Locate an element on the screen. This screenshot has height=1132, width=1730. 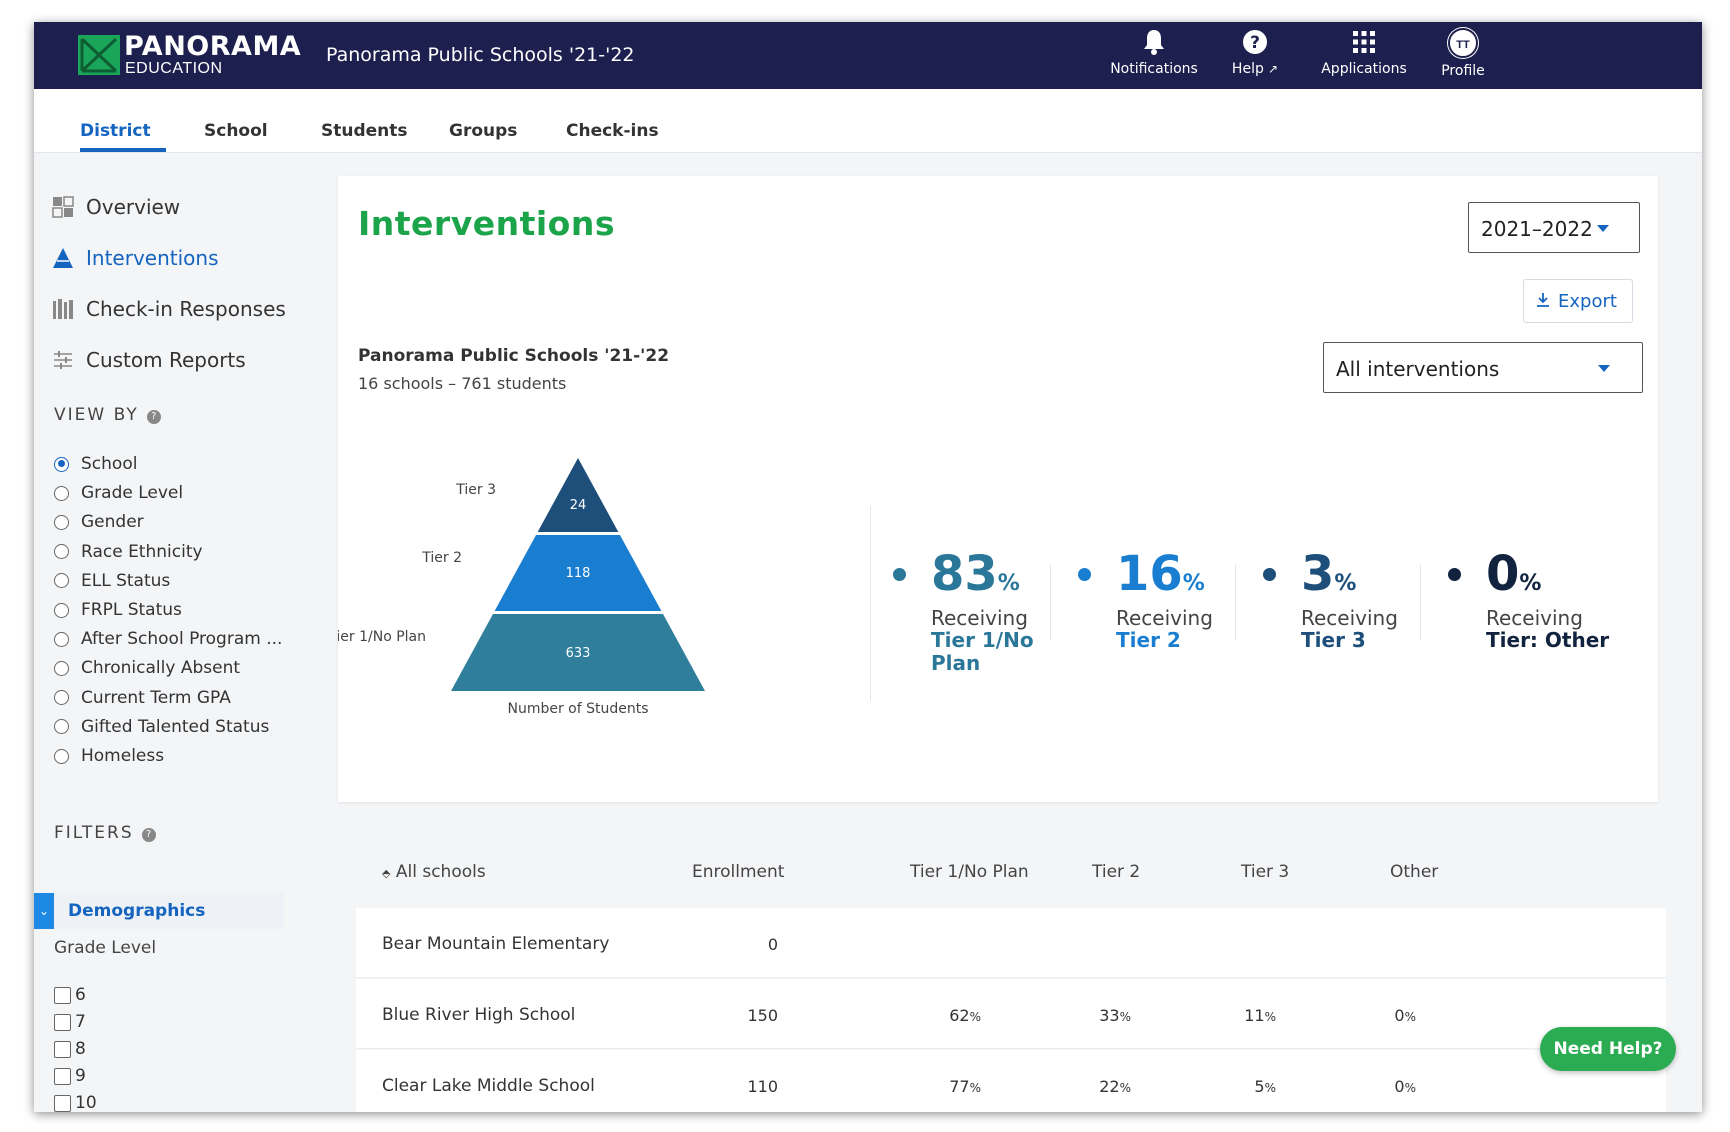
sidebar-item-overview: Overview is located at coordinates (116, 207).